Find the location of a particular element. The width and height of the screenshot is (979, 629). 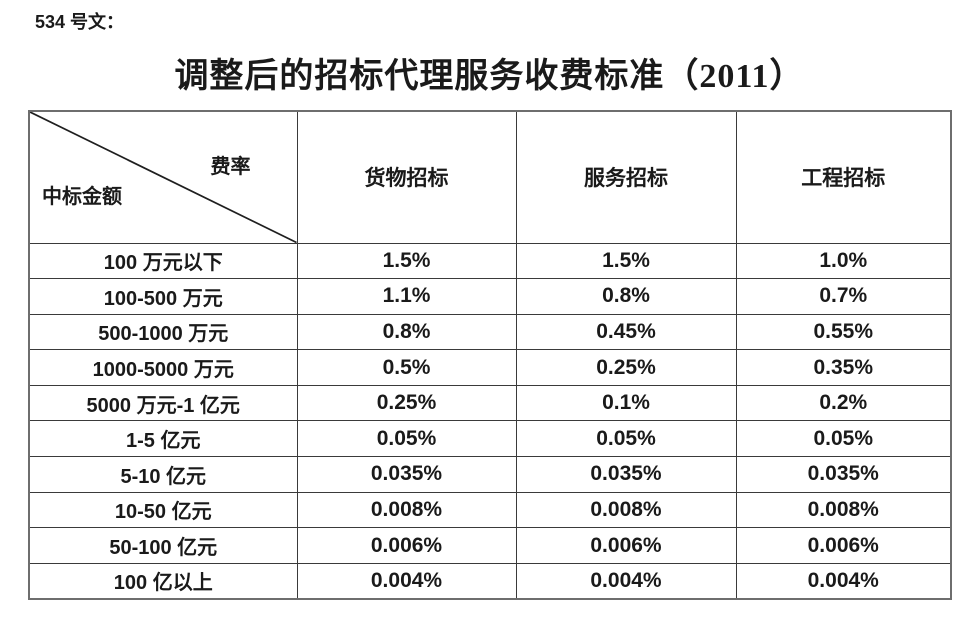

corner-label-bid-amount: 中标金额 is located at coordinates (82, 196).